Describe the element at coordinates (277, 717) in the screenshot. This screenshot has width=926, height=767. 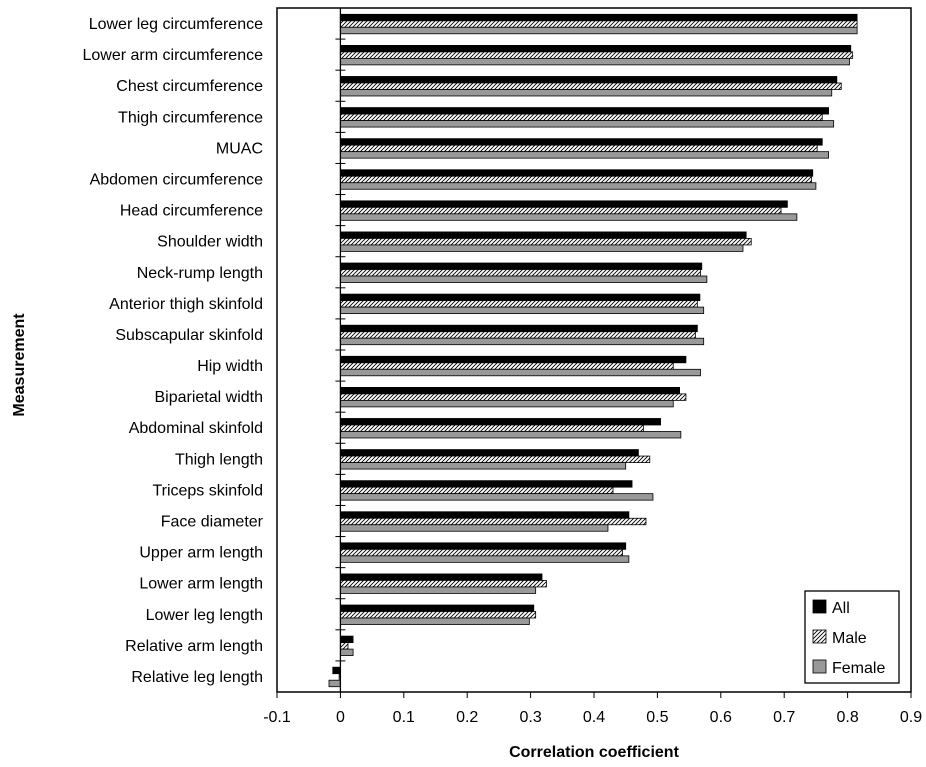
I see `x-tick-label: -0.1` at that location.